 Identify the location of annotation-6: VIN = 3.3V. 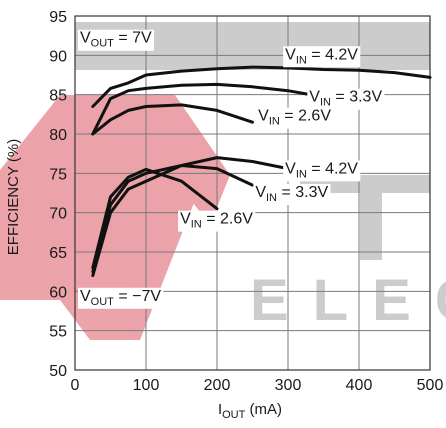
(292, 194).